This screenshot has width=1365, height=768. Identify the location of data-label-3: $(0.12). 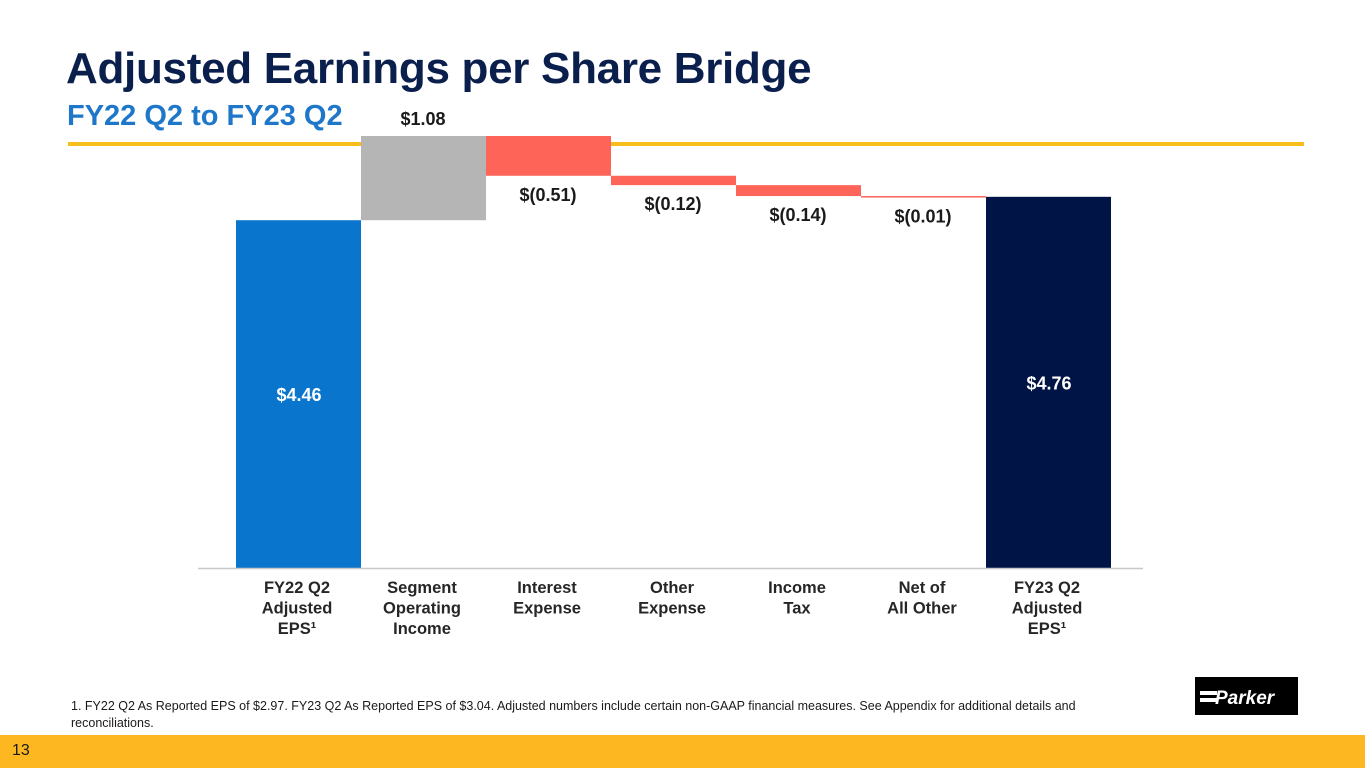
(672, 204).